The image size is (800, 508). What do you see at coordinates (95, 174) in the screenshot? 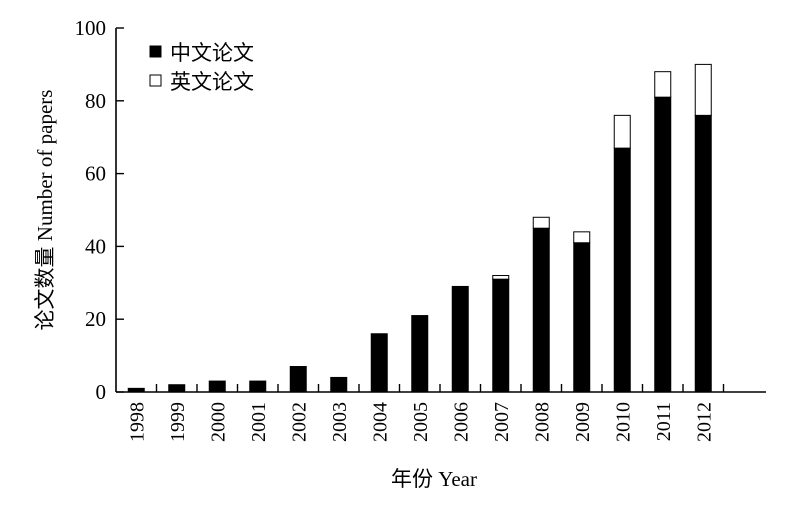
I see `y-tick-label: 60` at bounding box center [95, 174].